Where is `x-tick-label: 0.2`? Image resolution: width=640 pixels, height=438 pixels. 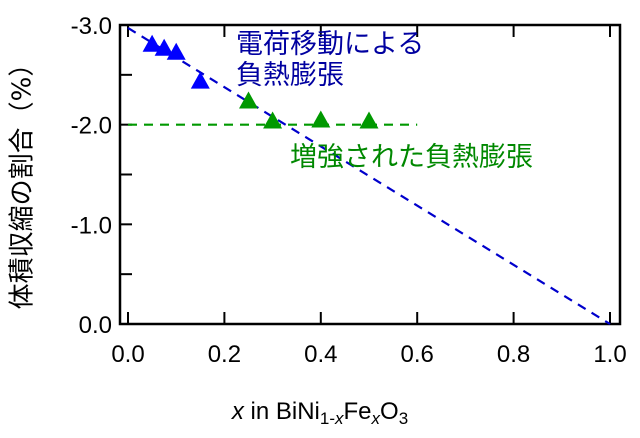
x-tick-label: 0.2 is located at coordinates (224, 354).